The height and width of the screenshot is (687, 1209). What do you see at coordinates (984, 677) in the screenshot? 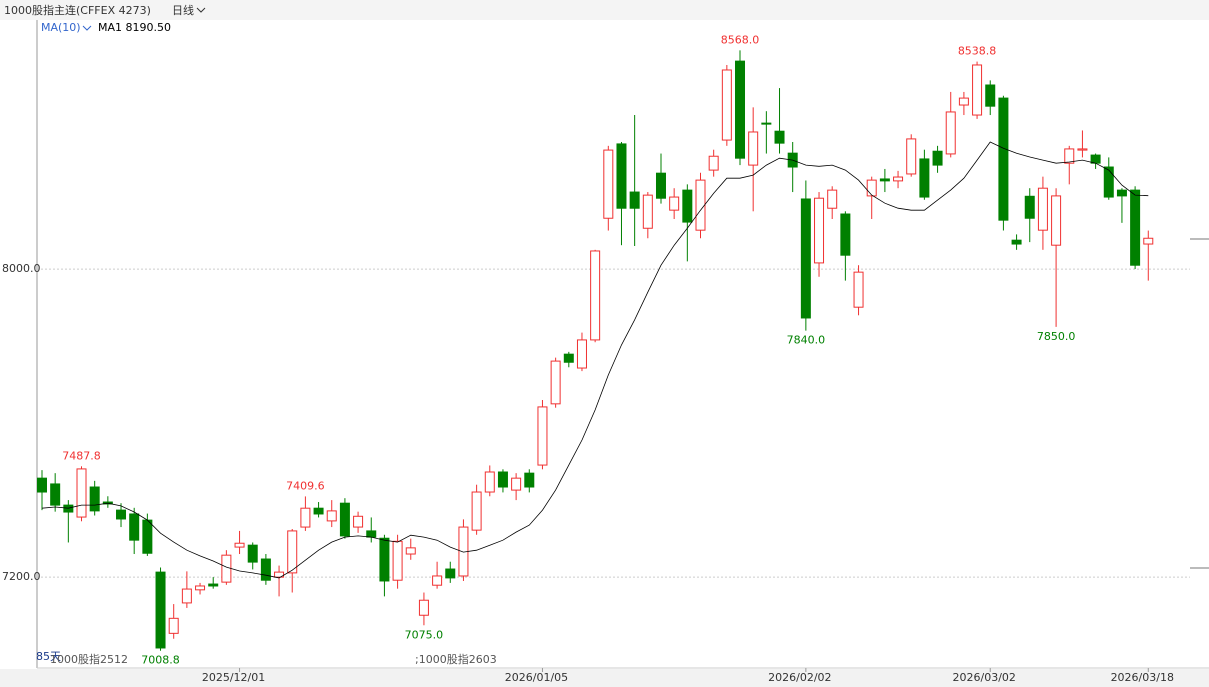
I see `x-tick-label: 2026/03/02` at bounding box center [984, 677].